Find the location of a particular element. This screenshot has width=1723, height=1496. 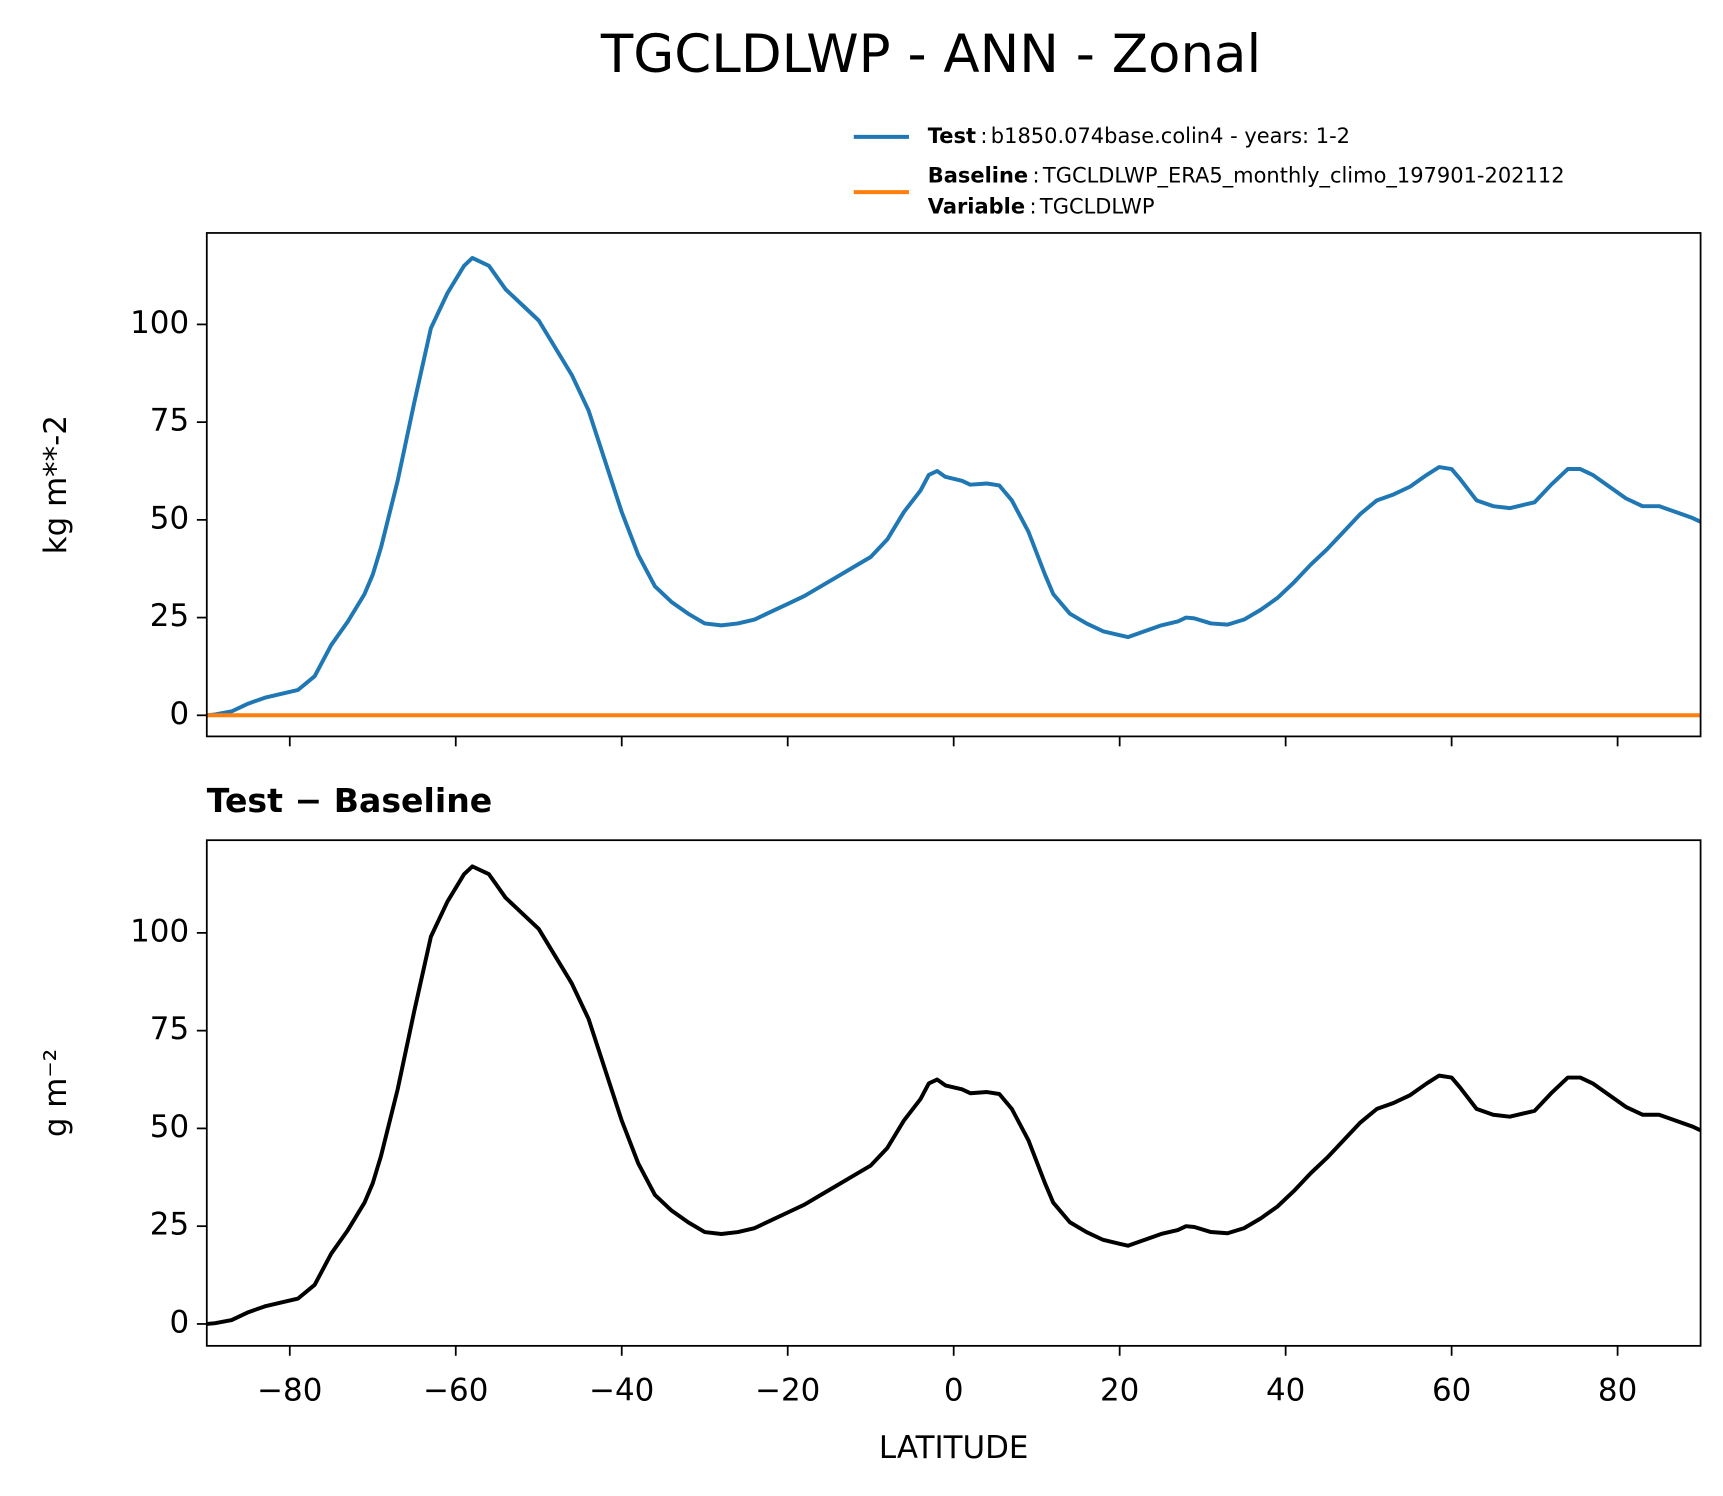

legend-entry: Variable: TGCLDLWP is located at coordinates (1041, 207).